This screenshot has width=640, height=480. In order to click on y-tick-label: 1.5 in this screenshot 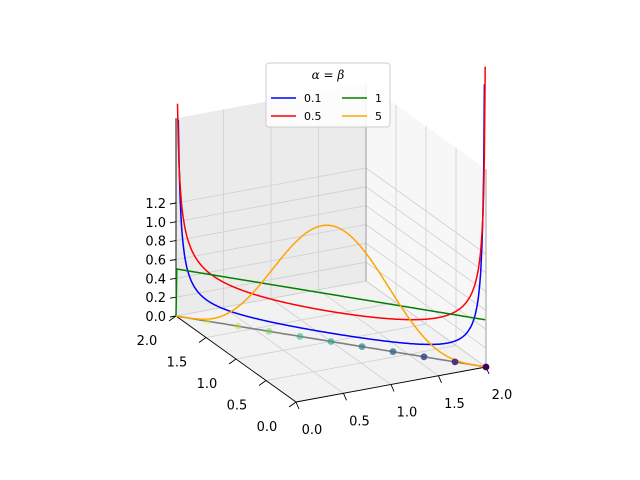, I will do `click(177, 363)`.